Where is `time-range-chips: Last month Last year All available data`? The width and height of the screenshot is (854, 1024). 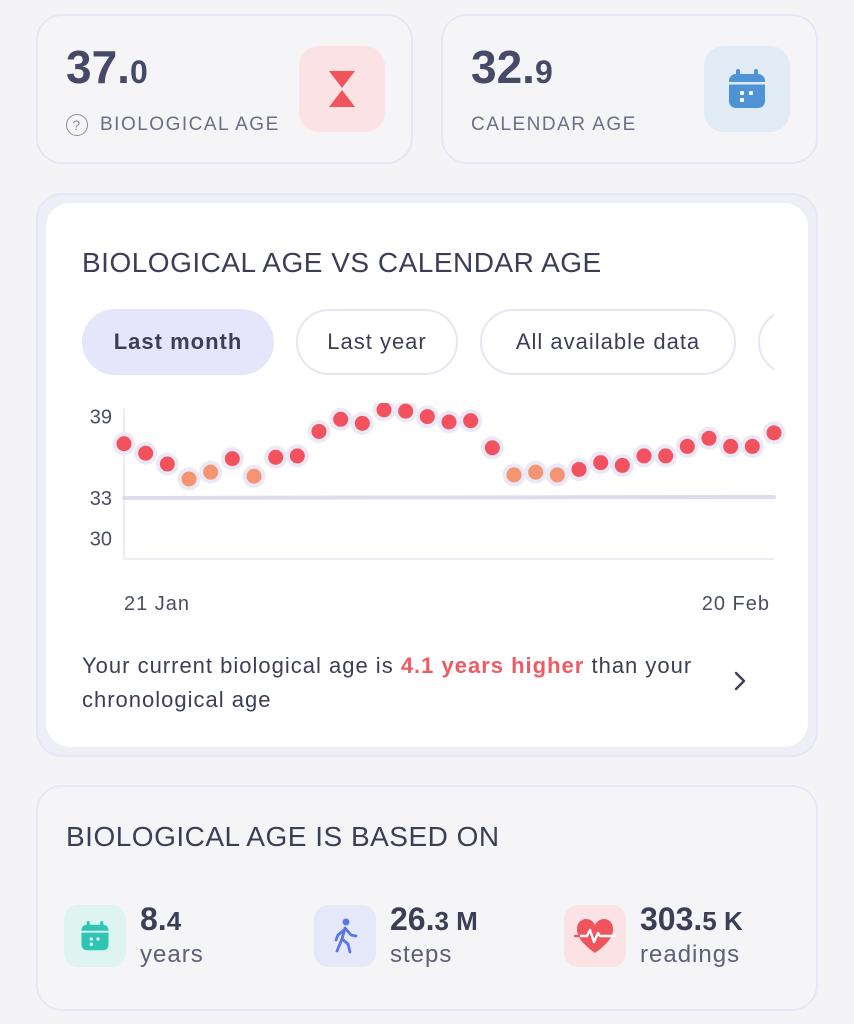 time-range-chips: Last month Last year All available data is located at coordinates (428, 343).